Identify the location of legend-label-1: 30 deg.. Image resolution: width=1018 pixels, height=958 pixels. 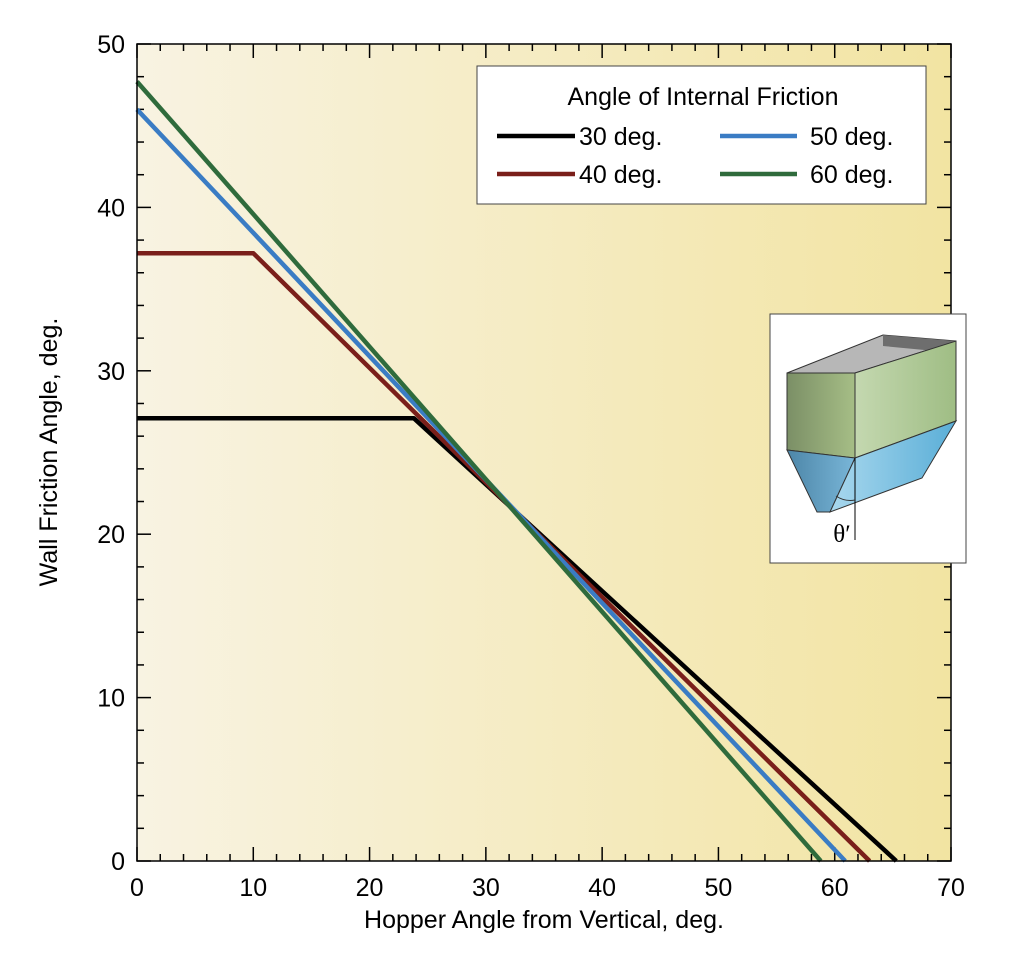
(620, 137).